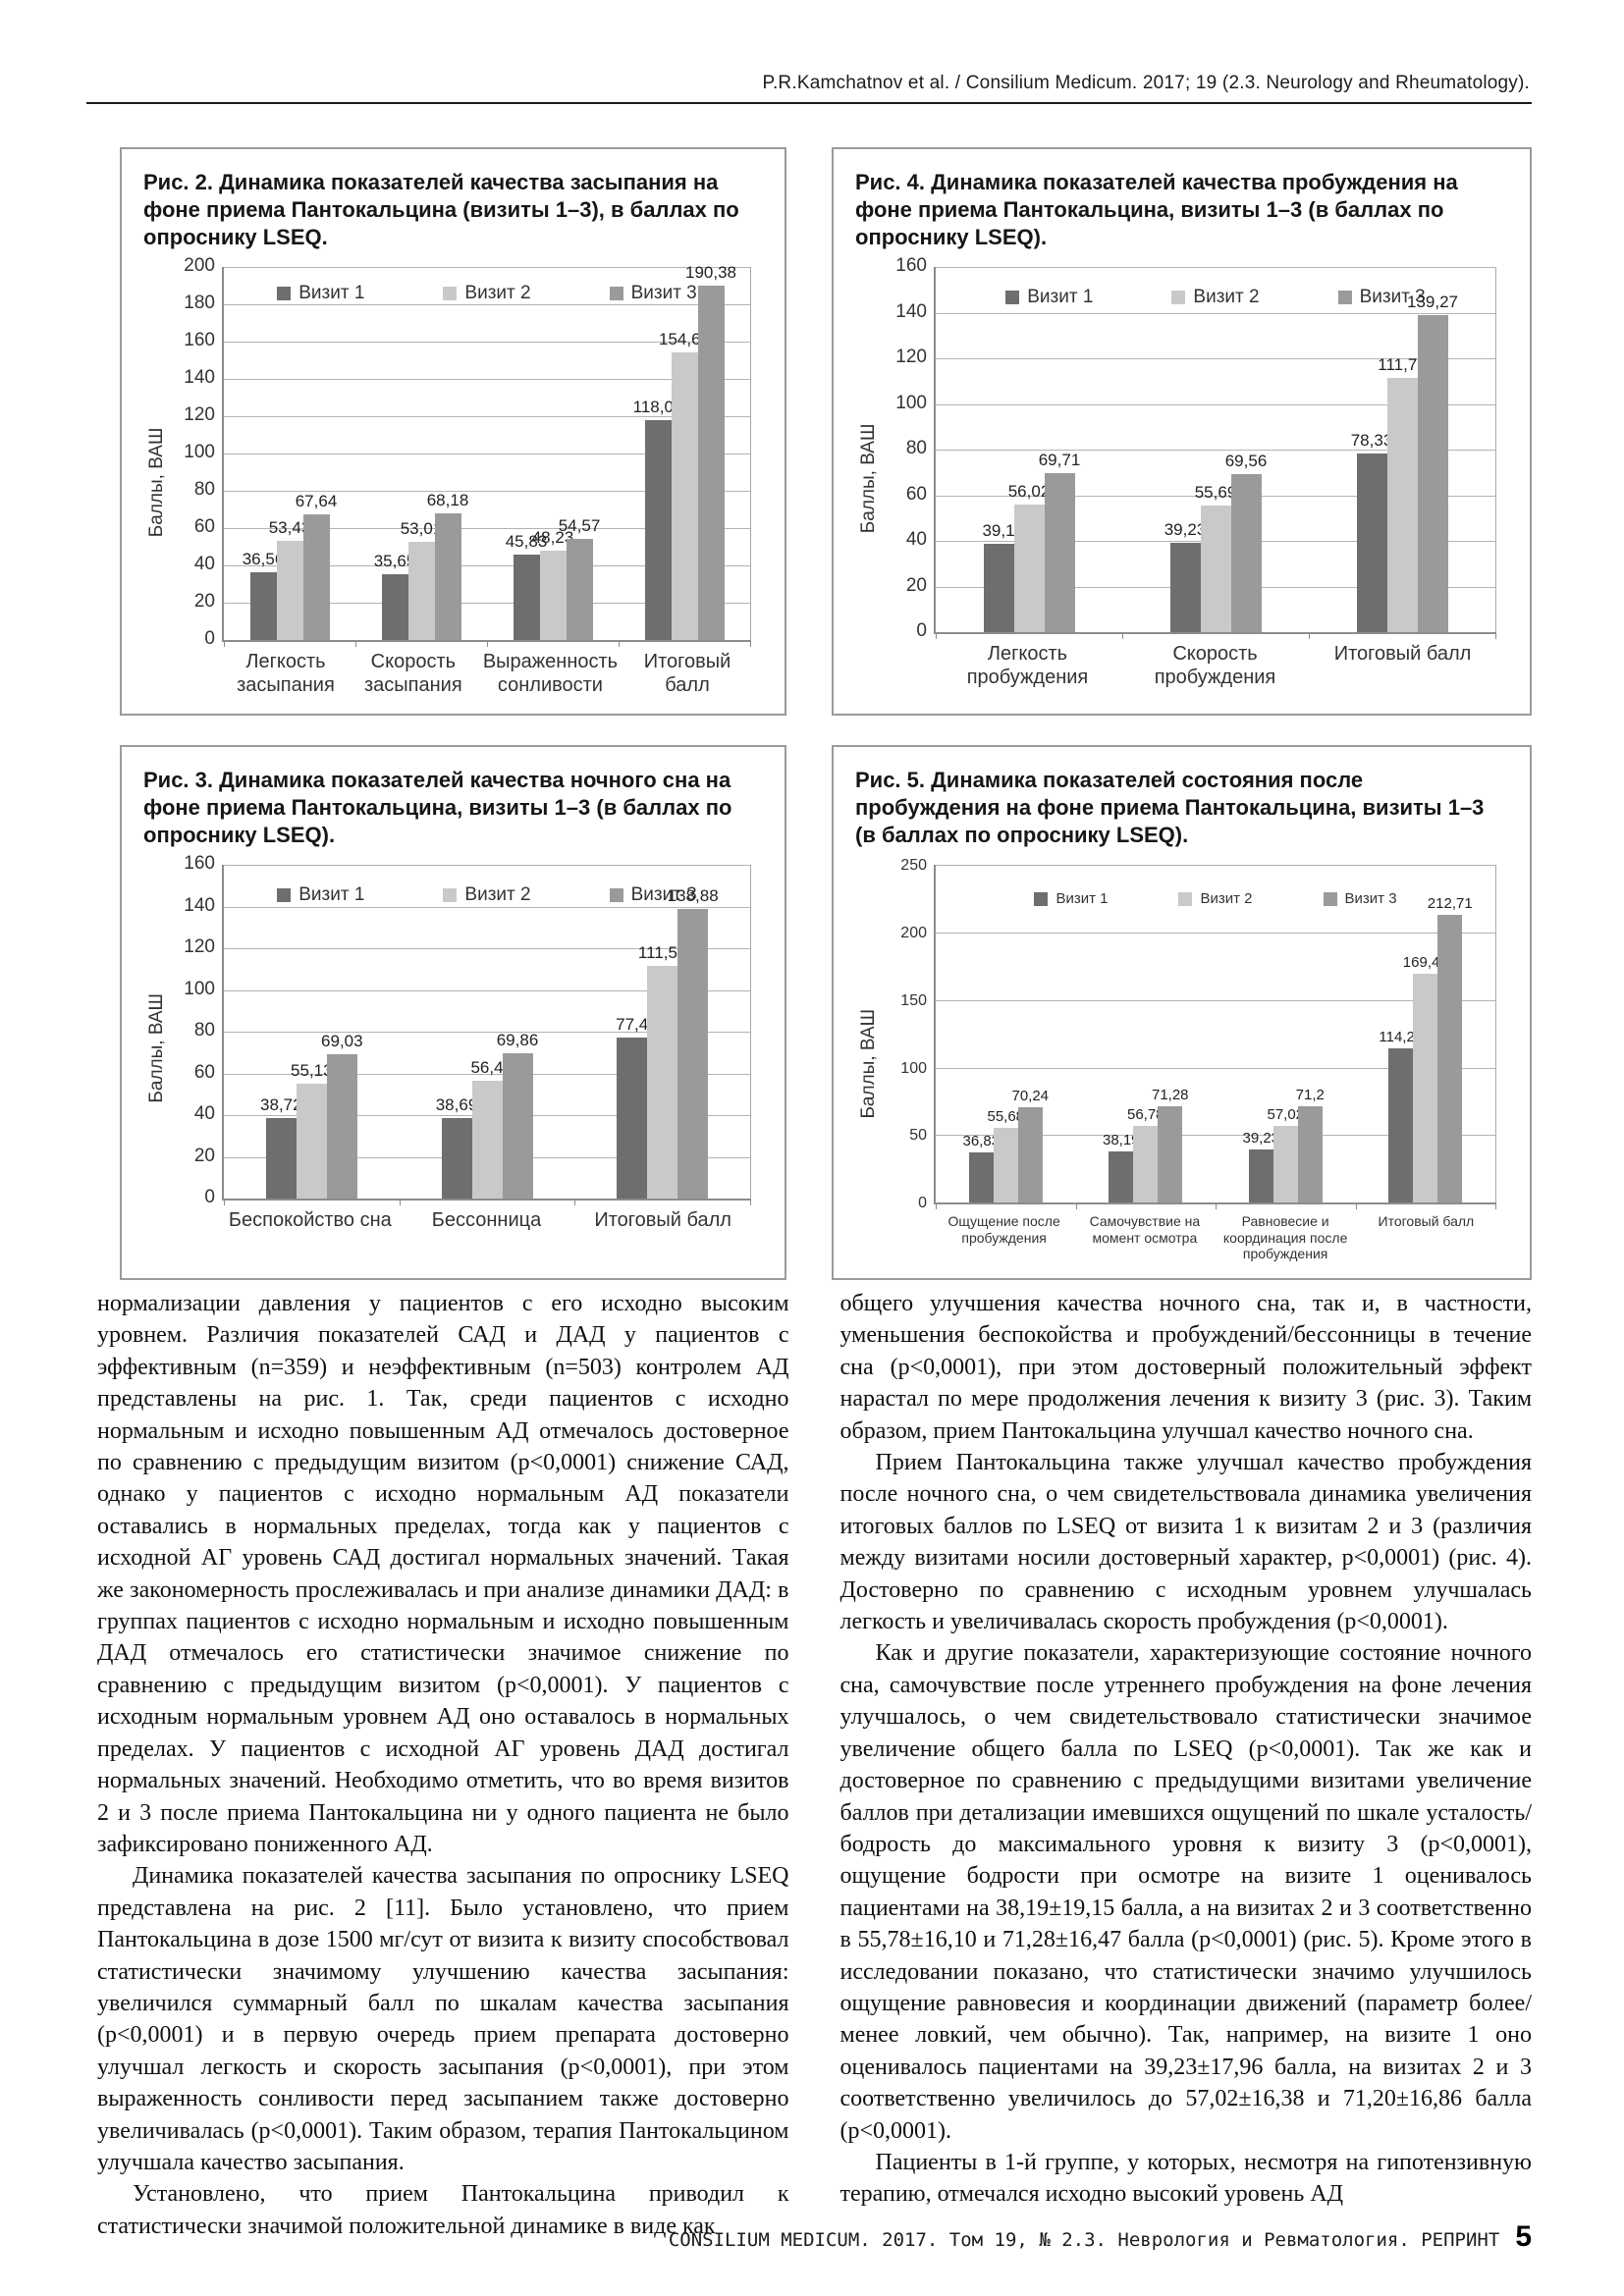 This screenshot has width=1624, height=2296. What do you see at coordinates (1432, 463) in the screenshot?
I see `bar: 139,27` at bounding box center [1432, 463].